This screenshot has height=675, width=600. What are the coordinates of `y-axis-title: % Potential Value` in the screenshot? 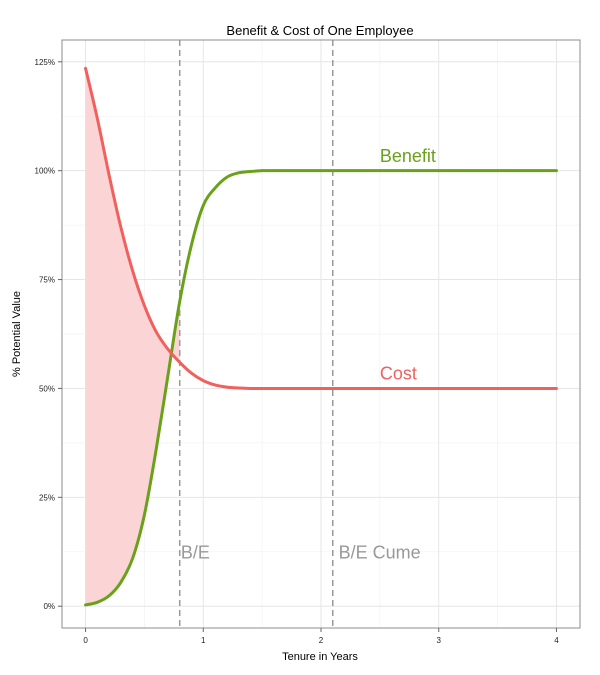 It's located at (17, 334).